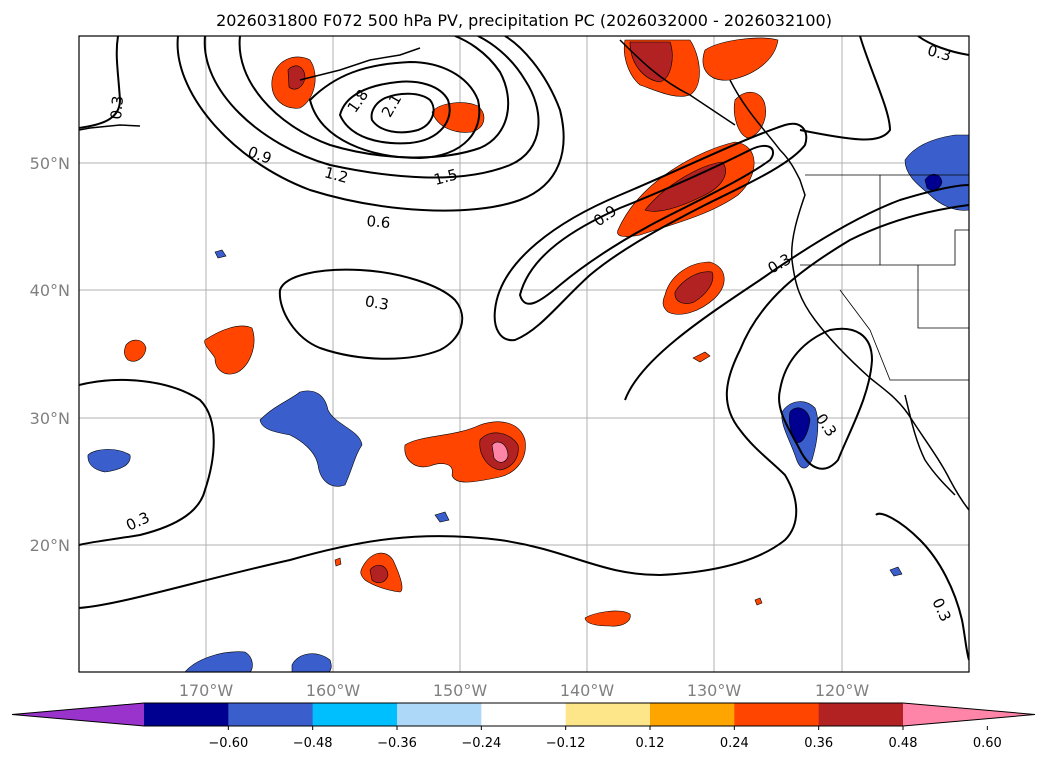 This screenshot has height=765, width=1047. Describe the element at coordinates (842, 690) in the screenshot. I see `lon-label: 120°W` at that location.